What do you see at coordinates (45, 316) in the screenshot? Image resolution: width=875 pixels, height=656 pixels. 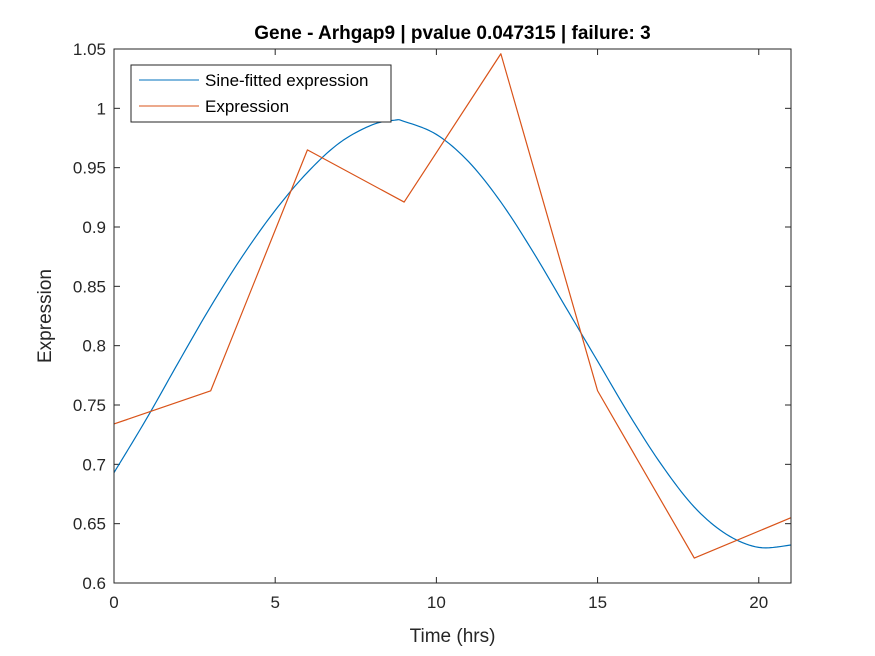 I see `y-axis-label: Expression` at bounding box center [45, 316].